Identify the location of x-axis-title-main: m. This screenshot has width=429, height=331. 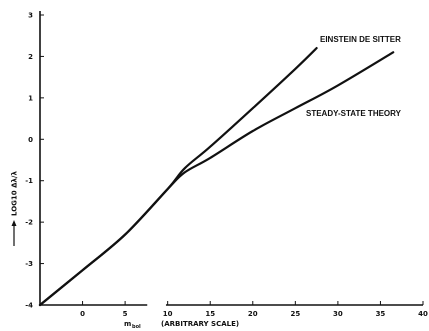
(127, 324).